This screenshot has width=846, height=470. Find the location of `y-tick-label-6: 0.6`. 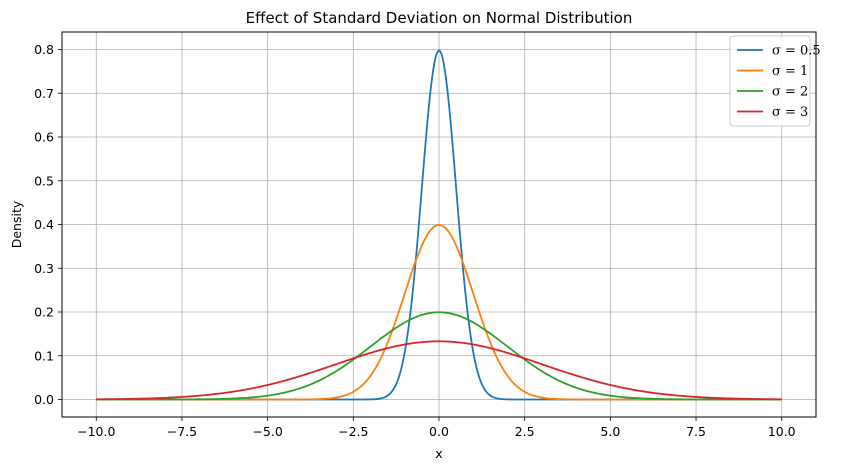

y-tick-label-6: 0.6 is located at coordinates (44, 137).